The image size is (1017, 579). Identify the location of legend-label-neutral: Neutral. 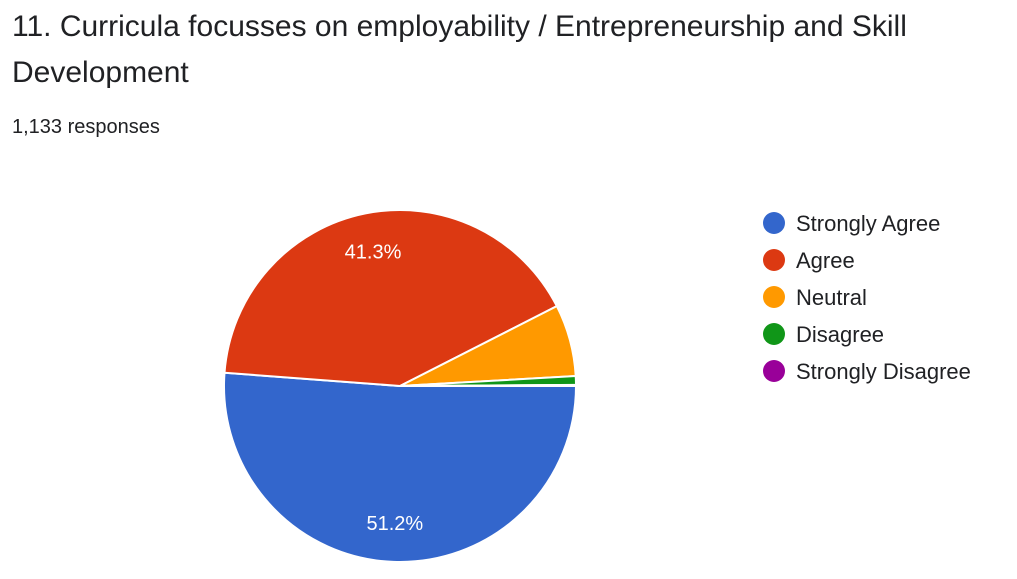
(831, 297).